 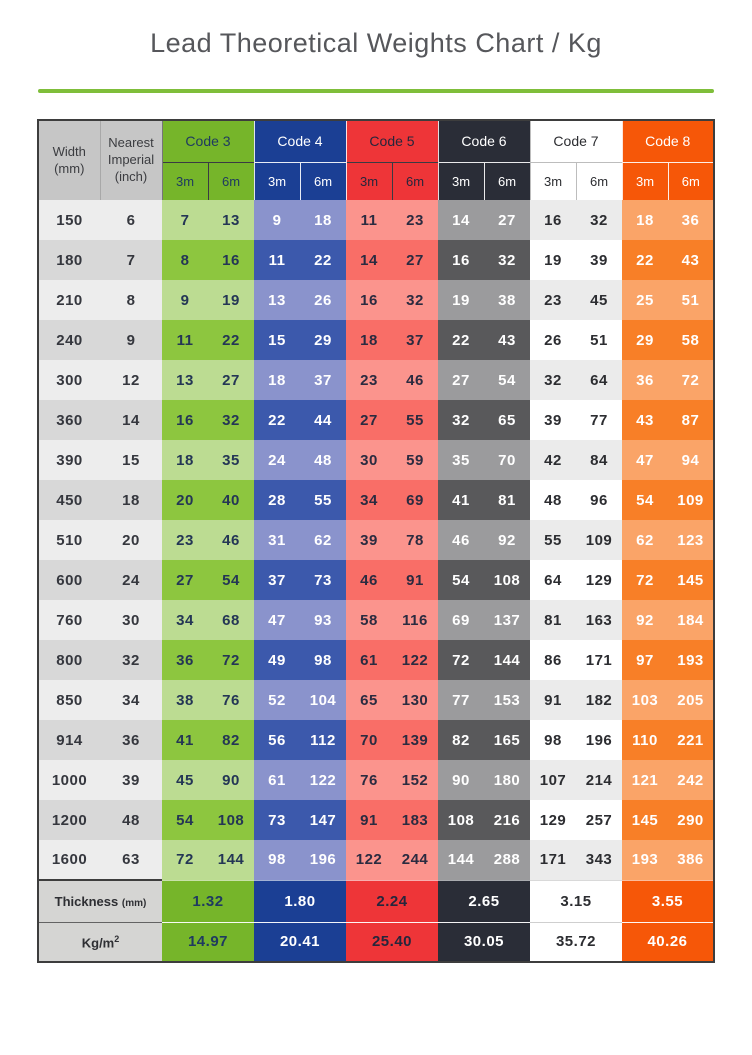 I want to click on weight-cell: 82, so click(x=231, y=740).